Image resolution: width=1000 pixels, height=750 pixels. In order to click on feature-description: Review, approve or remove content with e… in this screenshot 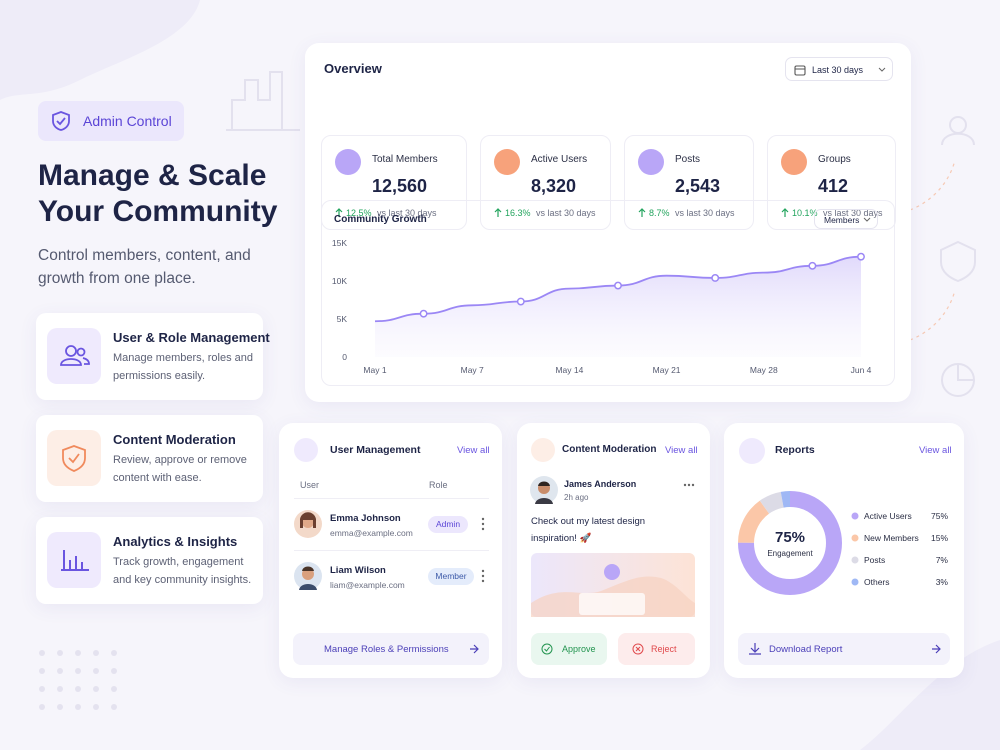, I will do `click(180, 469)`.